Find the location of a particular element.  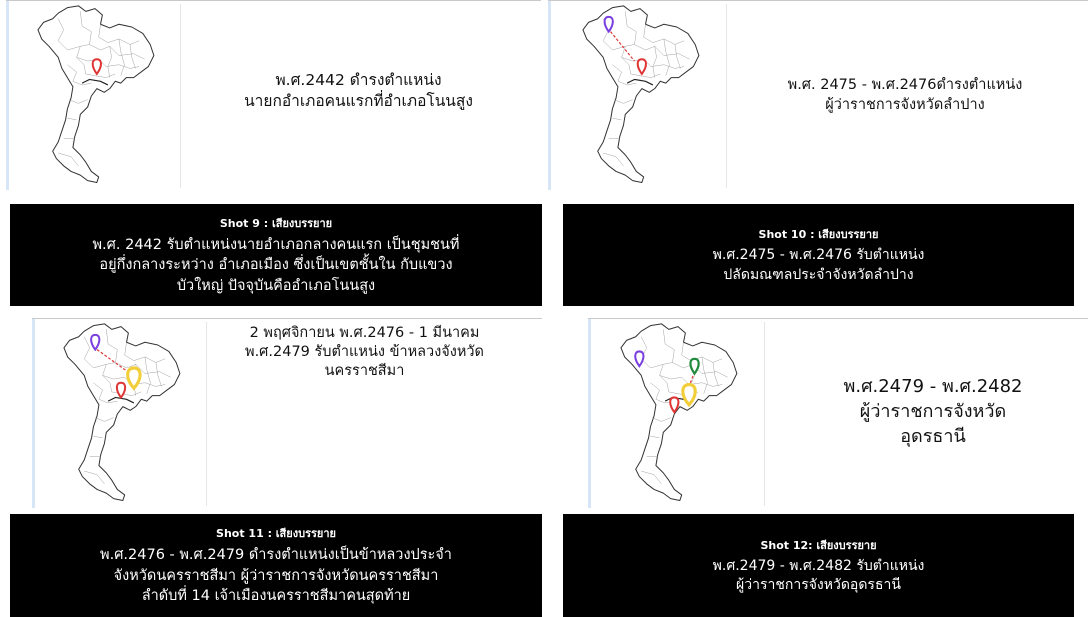

narration-line: พ.ศ.2479 - พ.ศ.2482 รับตำแหน่ง is located at coordinates (818, 565).